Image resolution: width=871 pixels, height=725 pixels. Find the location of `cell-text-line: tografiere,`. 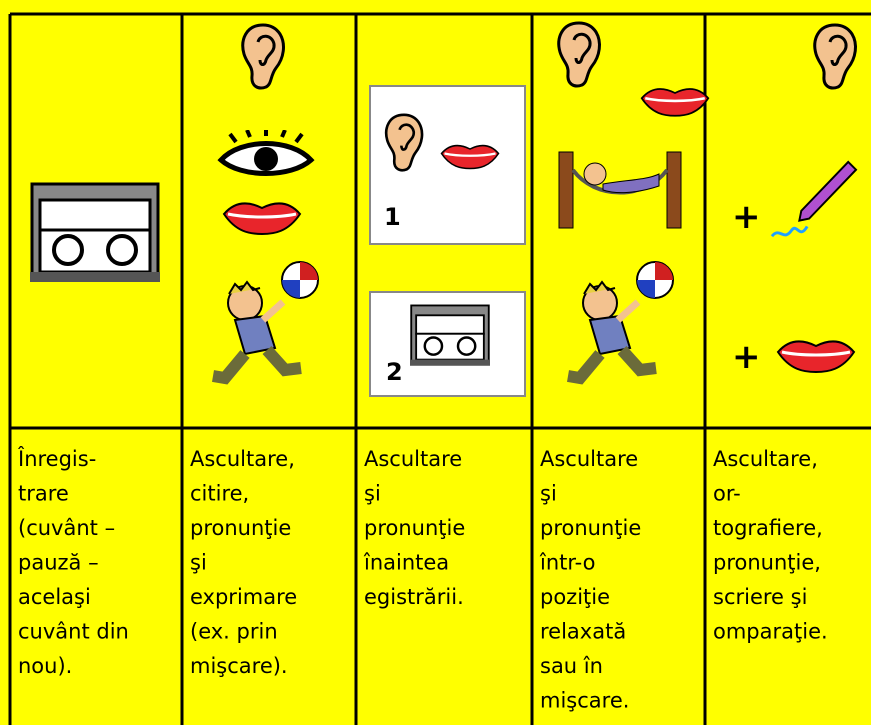

cell-text-line: tografiere, is located at coordinates (768, 528).